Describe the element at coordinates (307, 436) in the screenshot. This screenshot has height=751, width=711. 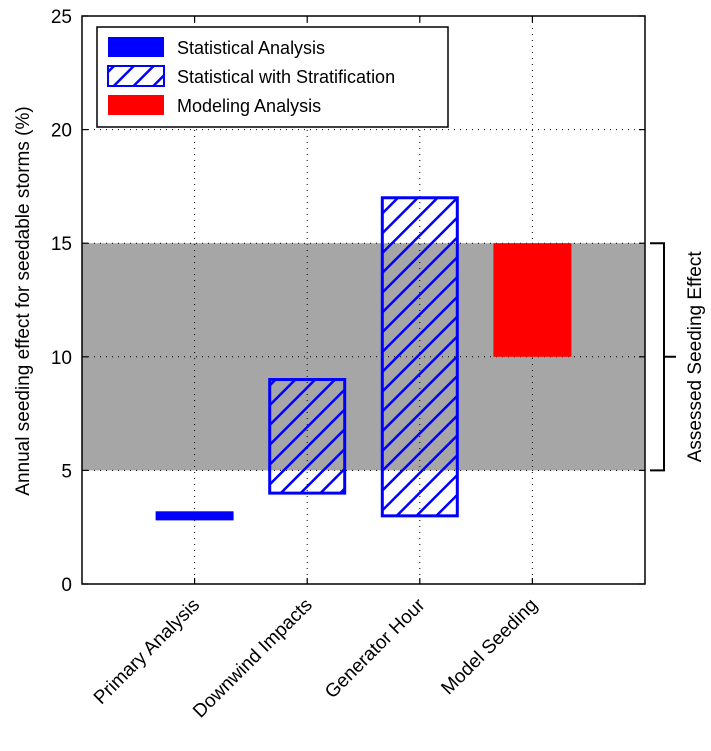
I see `bar-downwind-impacts` at that location.